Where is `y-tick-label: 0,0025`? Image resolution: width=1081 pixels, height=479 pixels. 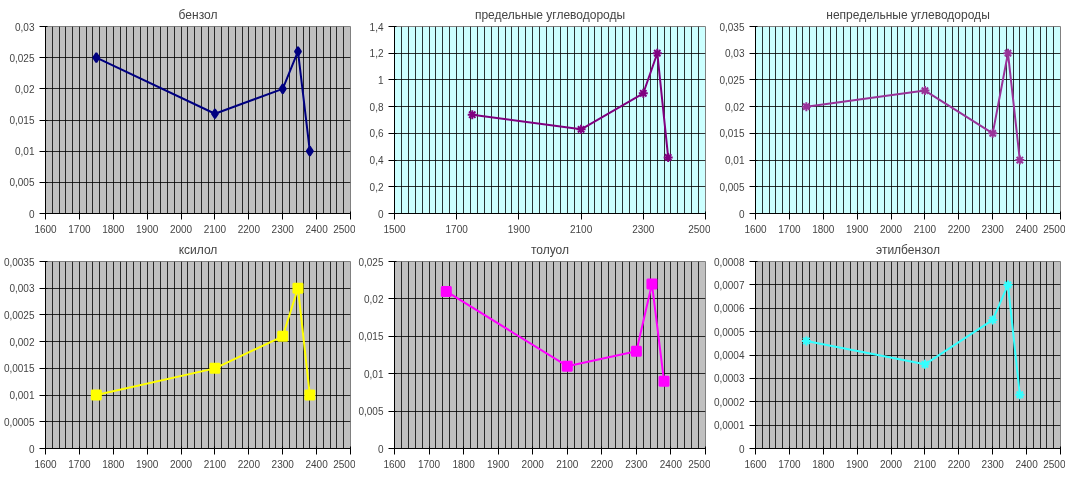
y-tick-label: 0,0025 is located at coordinates (19, 315).